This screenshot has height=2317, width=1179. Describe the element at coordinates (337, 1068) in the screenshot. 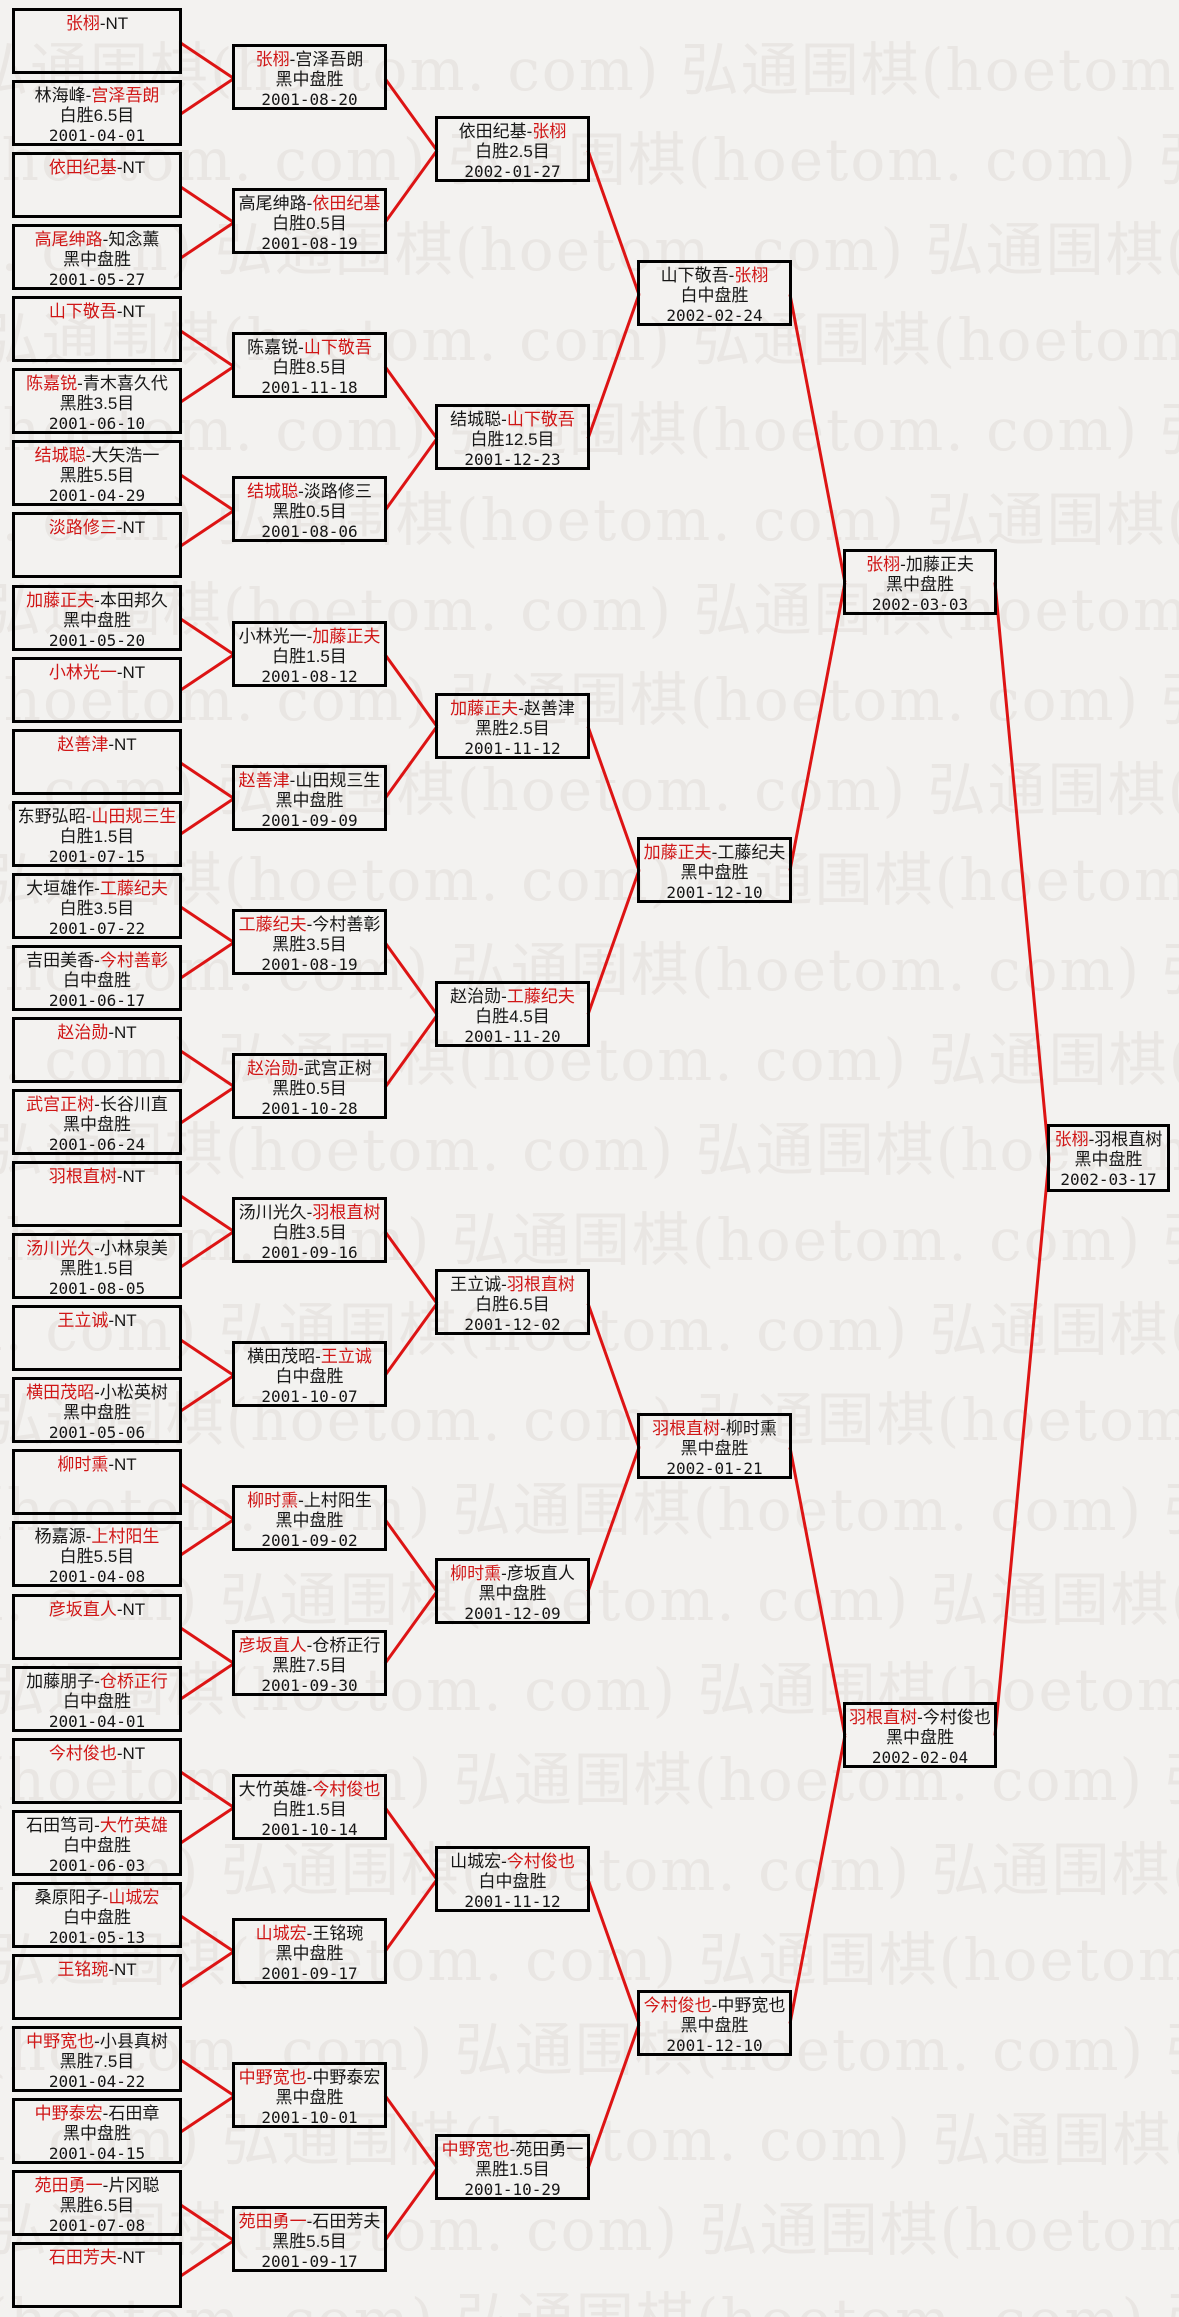

I see `player-name: 武宫正树` at that location.